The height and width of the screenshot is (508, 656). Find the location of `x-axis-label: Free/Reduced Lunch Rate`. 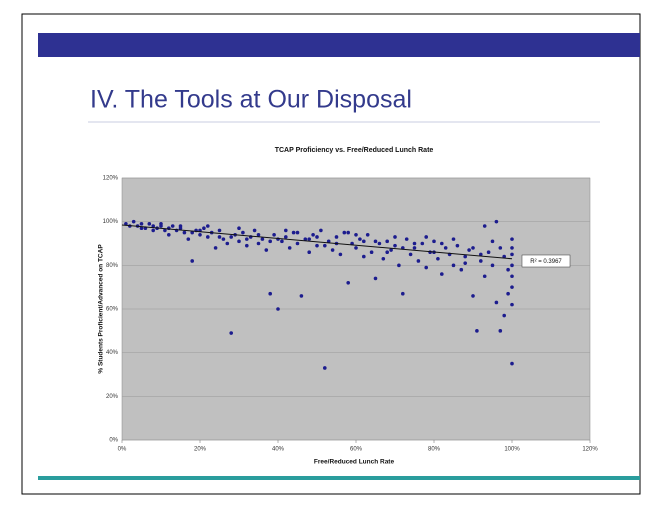

x-axis-label: Free/Reduced Lunch Rate is located at coordinates (354, 462).